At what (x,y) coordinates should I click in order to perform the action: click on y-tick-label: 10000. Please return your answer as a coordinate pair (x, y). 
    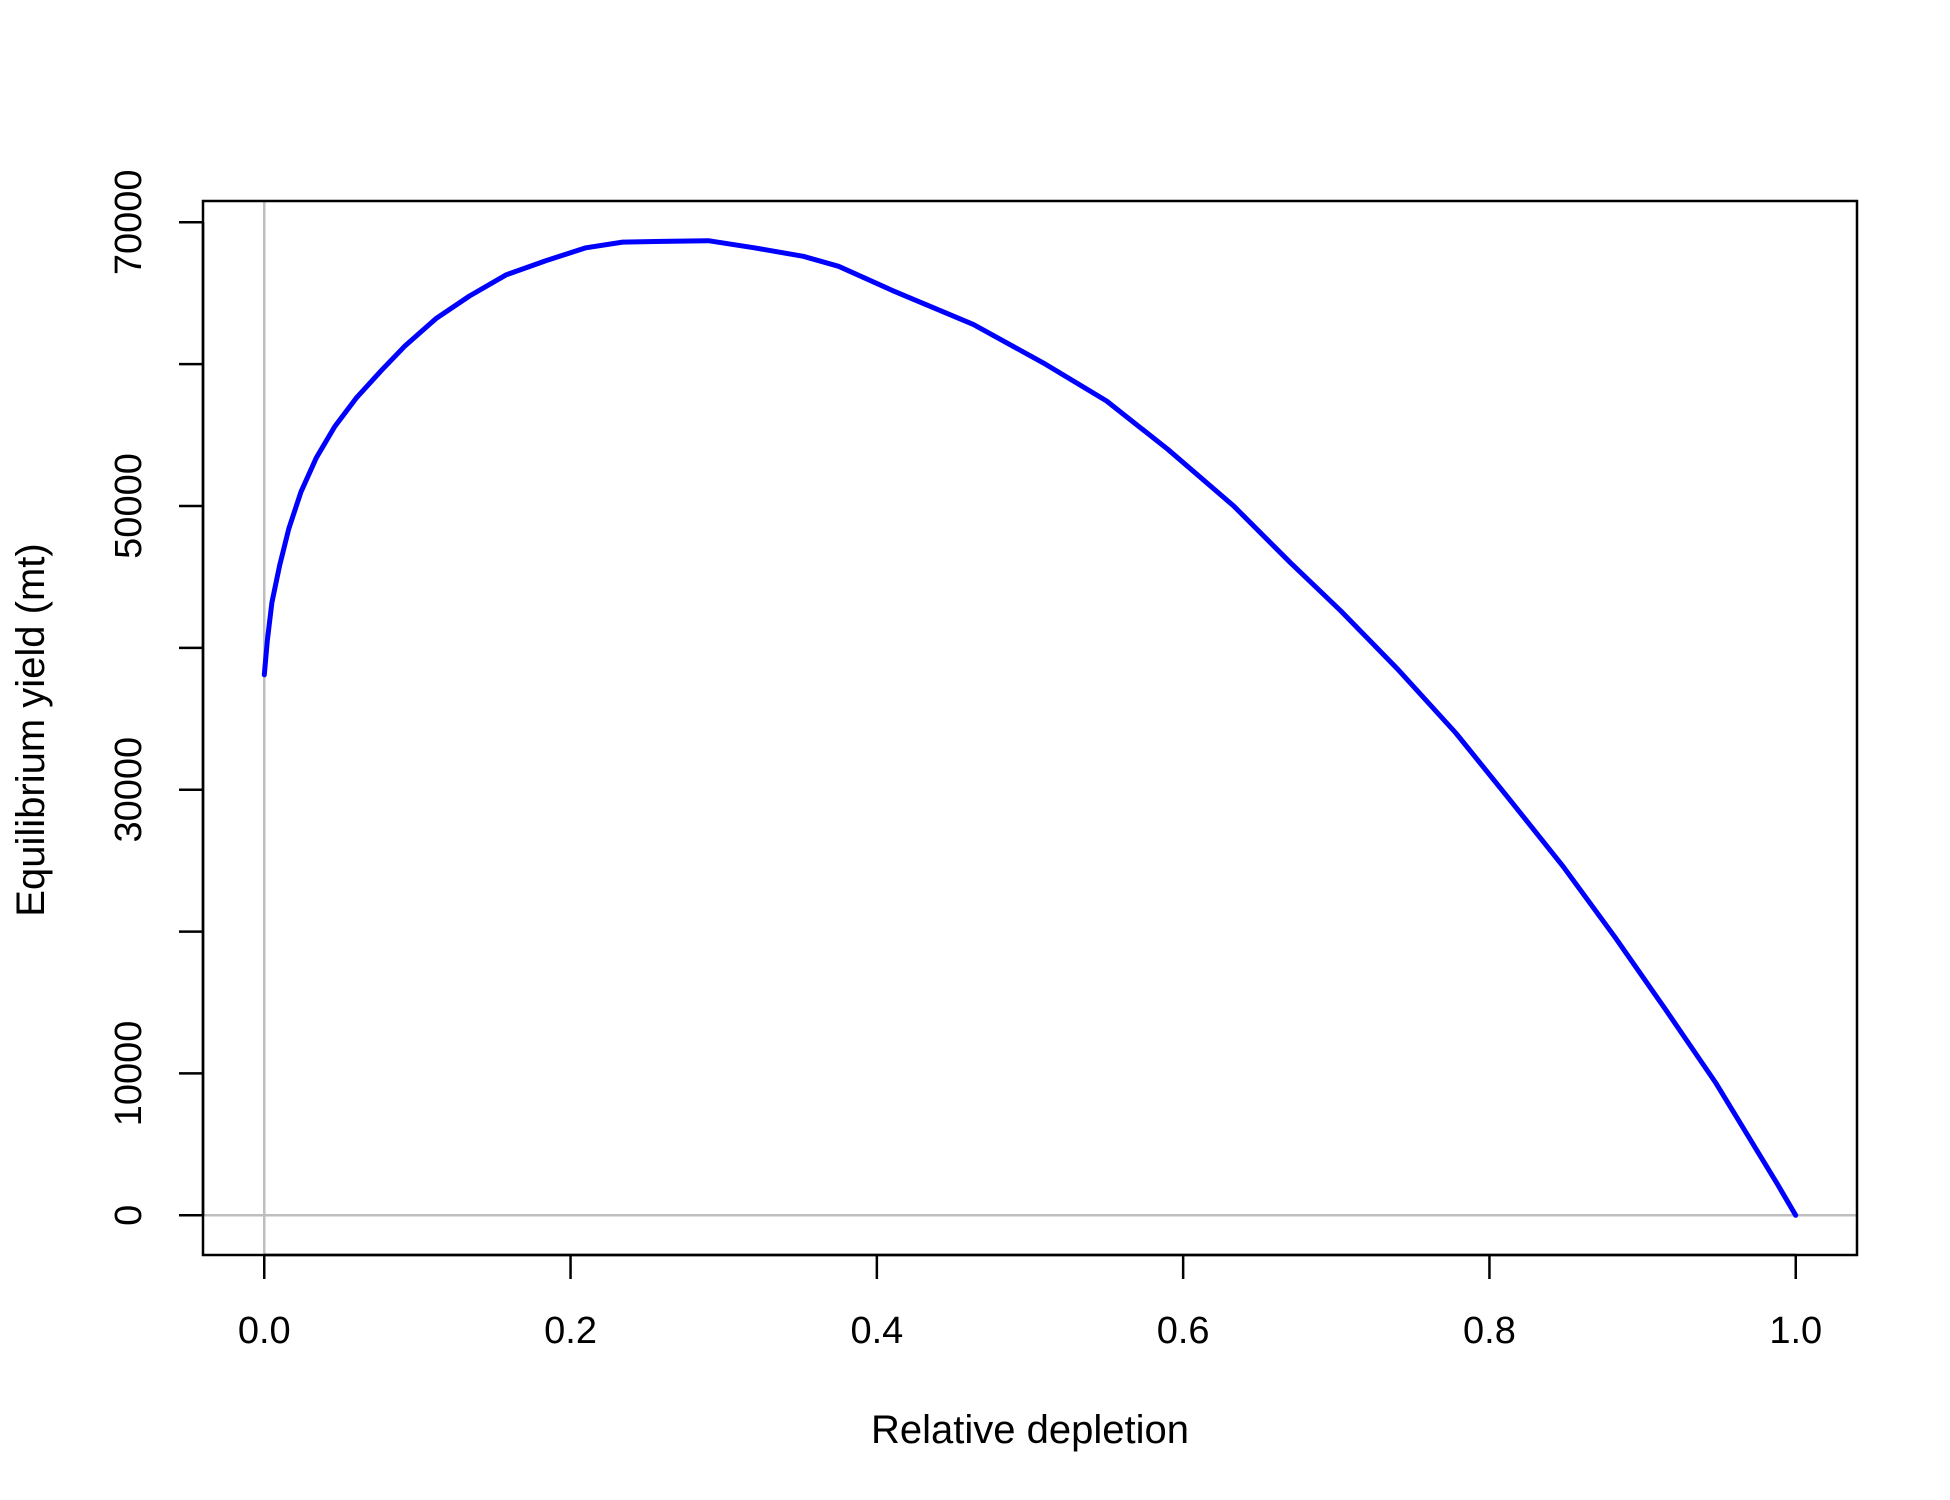
    Looking at the image, I should click on (129, 1074).